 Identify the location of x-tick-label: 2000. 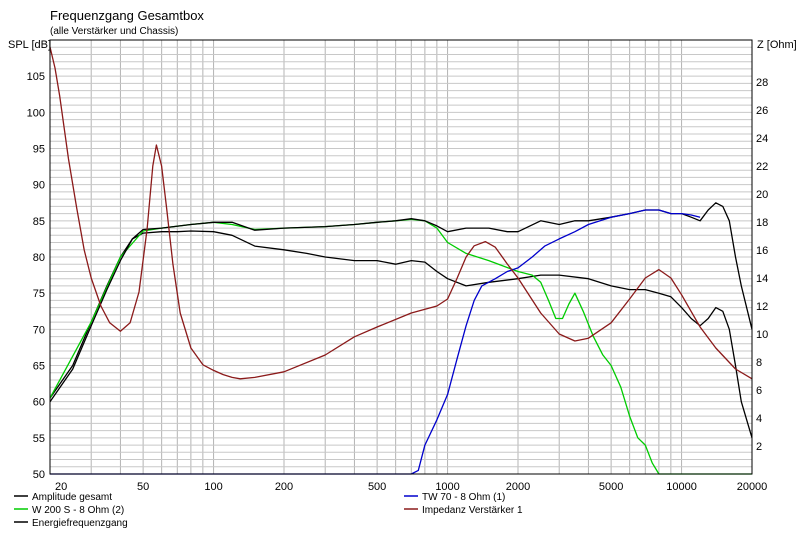
(518, 487).